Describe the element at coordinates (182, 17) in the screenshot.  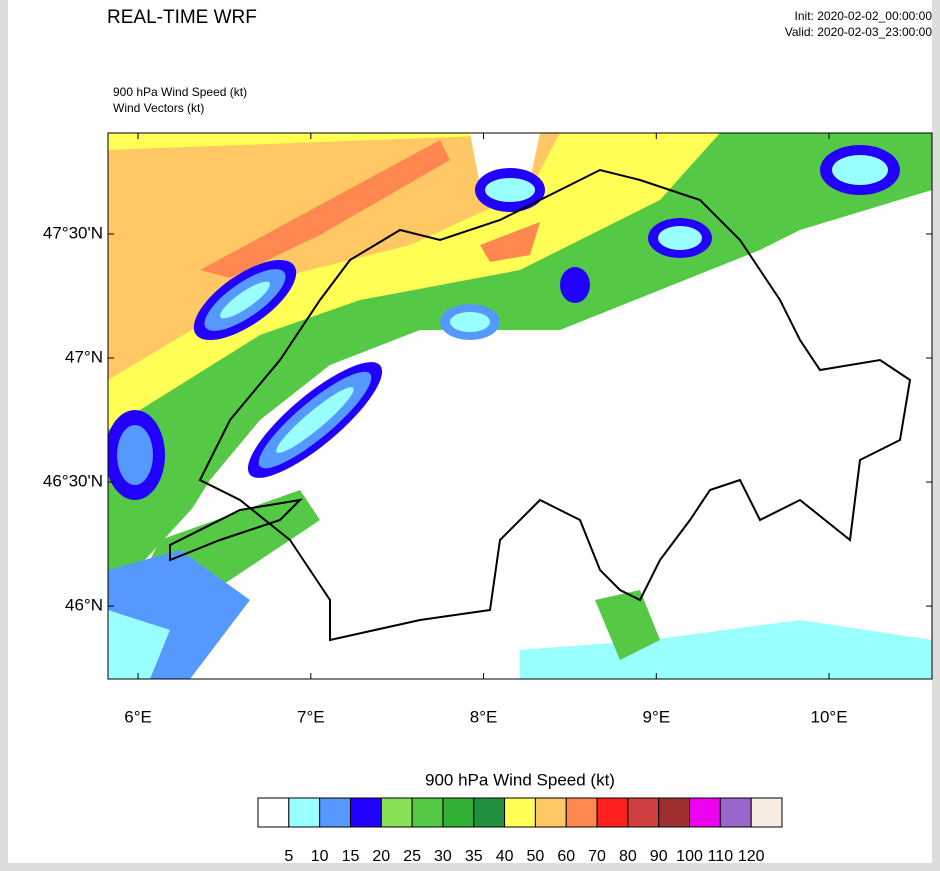
I see `title: REAL-TIME WRF` at that location.